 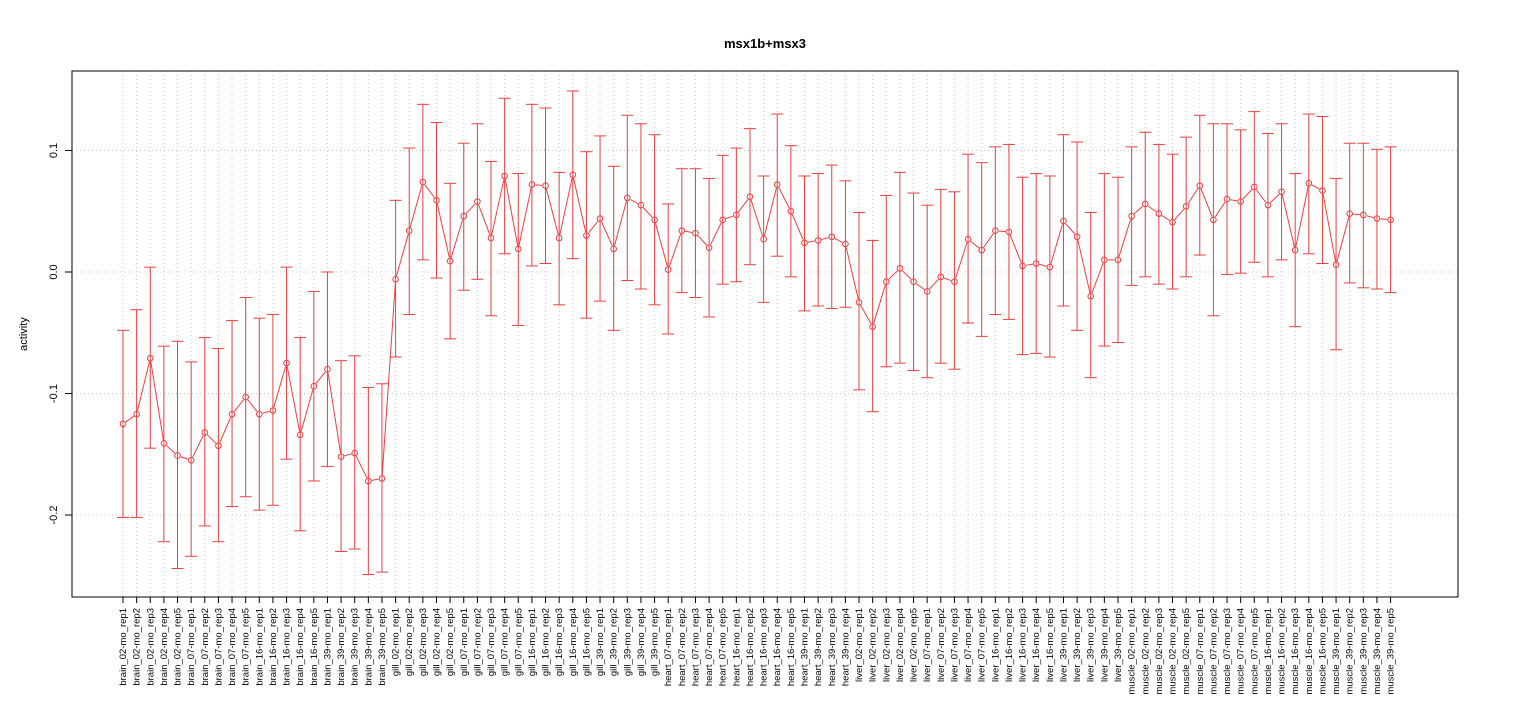 What do you see at coordinates (1036, 645) in the screenshot?
I see `x-tick-label: liver_16-mo_rep4` at bounding box center [1036, 645].